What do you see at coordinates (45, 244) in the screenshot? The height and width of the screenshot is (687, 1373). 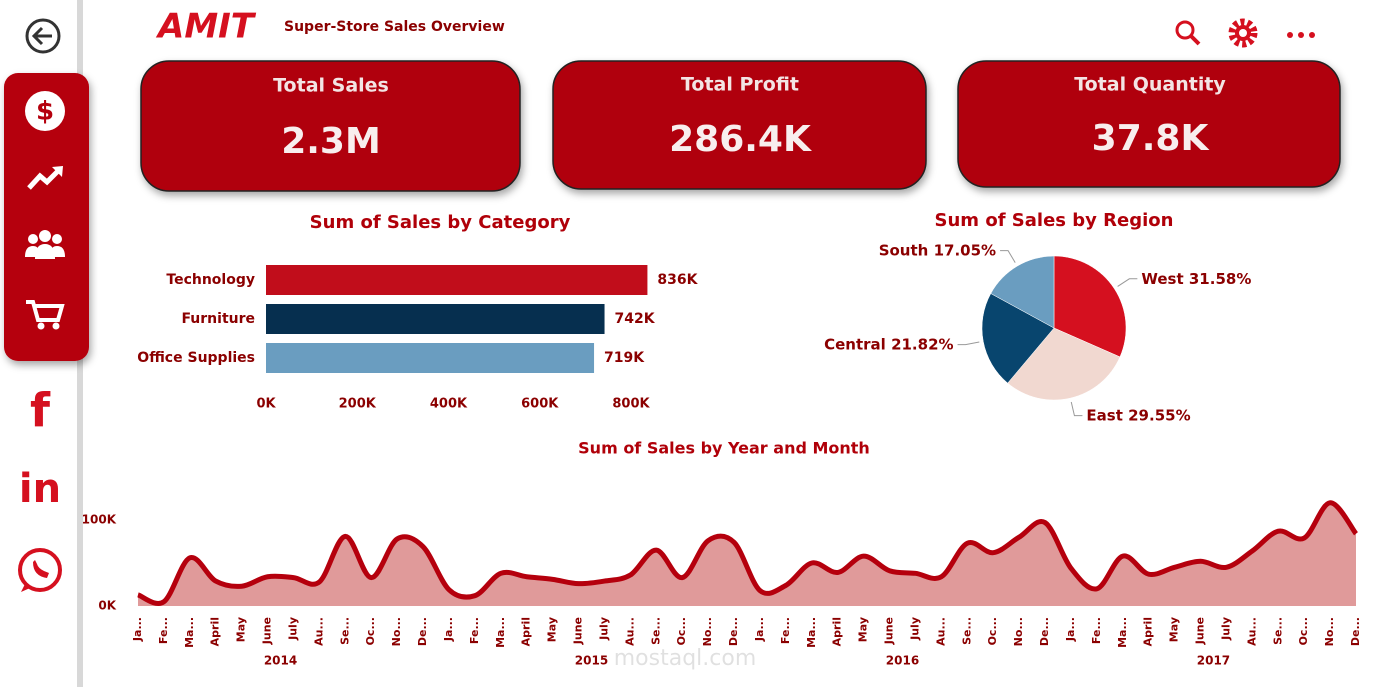 I see `nav-customers` at bounding box center [45, 244].